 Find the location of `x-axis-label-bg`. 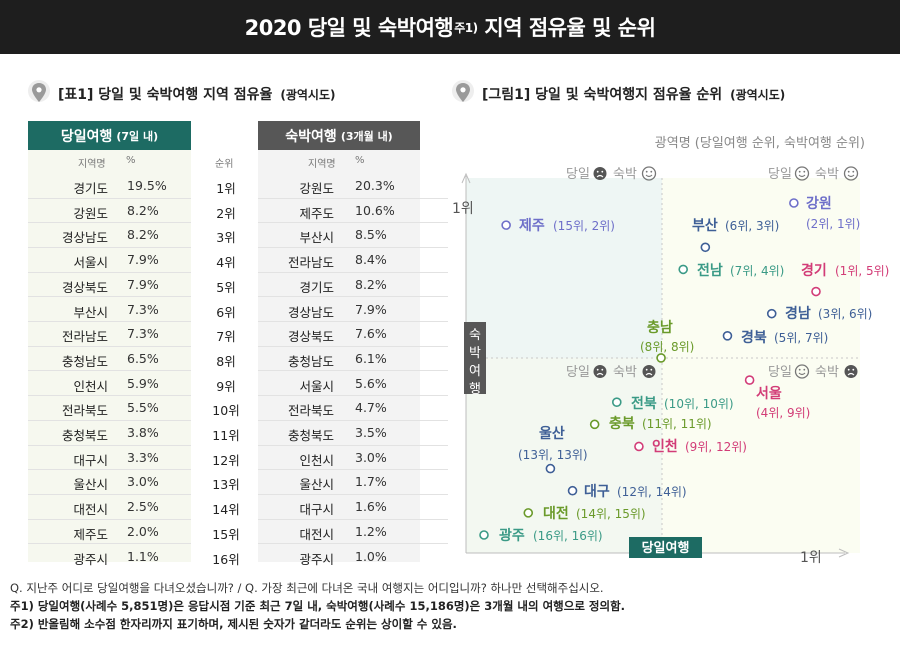

x-axis-label-bg is located at coordinates (665, 547).